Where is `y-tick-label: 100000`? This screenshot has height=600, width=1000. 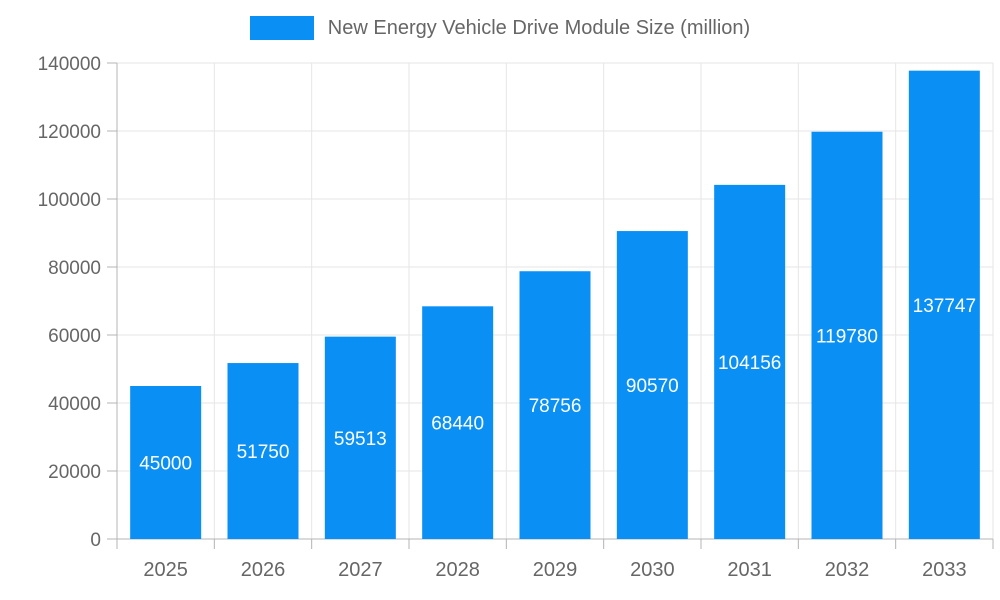
y-tick-label: 100000 is located at coordinates (69, 200).